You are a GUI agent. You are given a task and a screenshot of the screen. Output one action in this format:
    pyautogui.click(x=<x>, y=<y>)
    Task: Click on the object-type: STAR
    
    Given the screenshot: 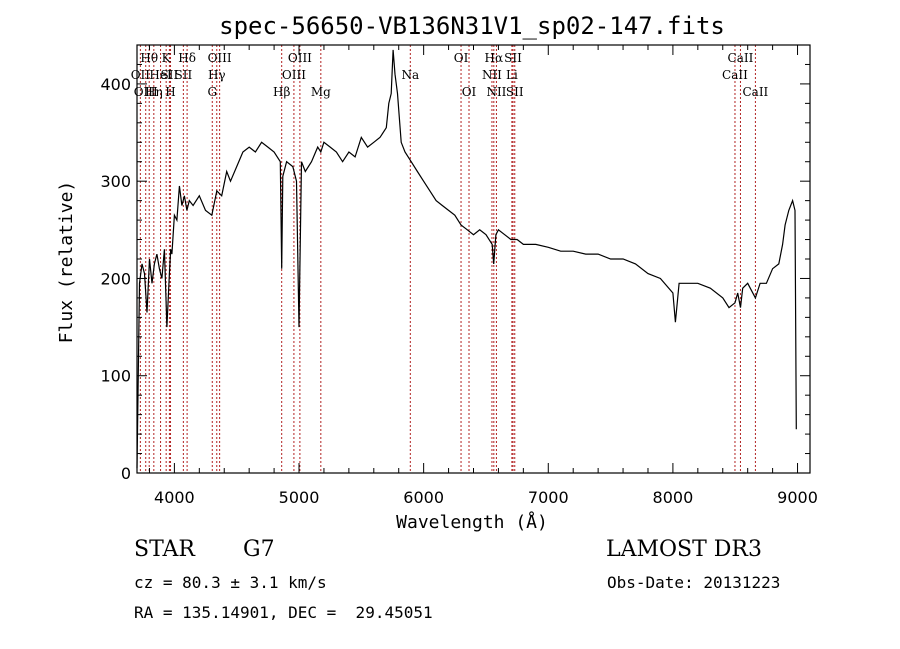 What is the action you would take?
    pyautogui.click(x=164, y=549)
    